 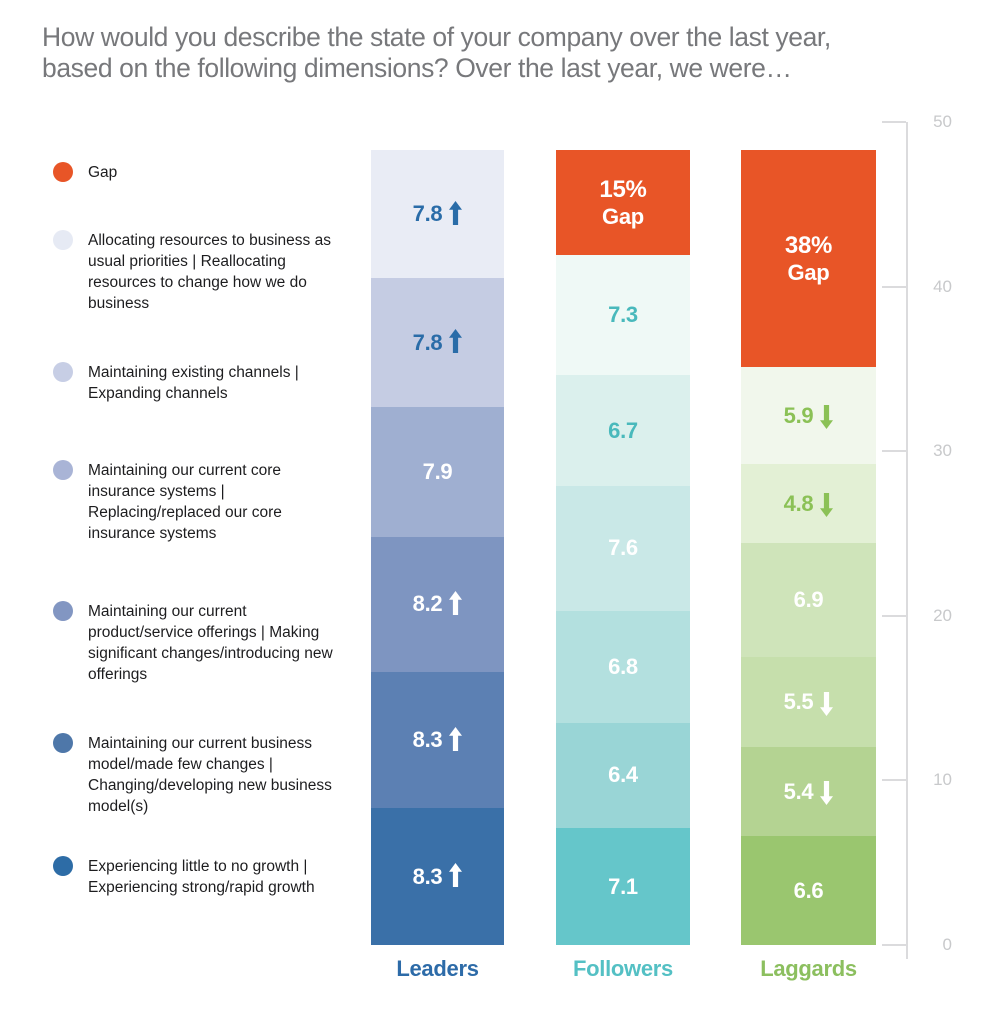 What do you see at coordinates (193, 172) in the screenshot?
I see `legend-item: Gap` at bounding box center [193, 172].